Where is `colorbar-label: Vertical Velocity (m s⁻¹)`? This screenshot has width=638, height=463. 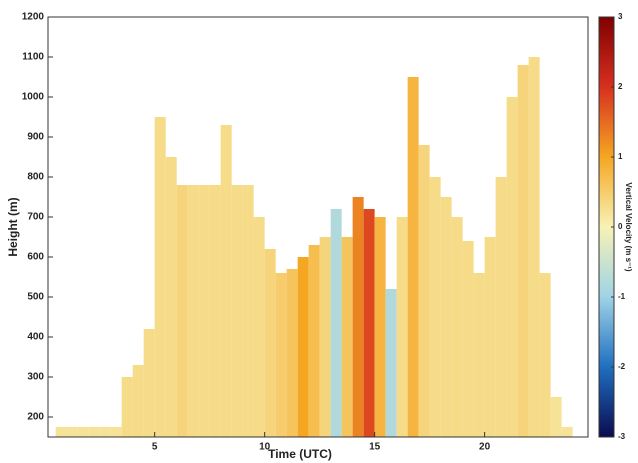
colorbar-label: Vertical Velocity (m s⁻¹) is located at coordinates (628, 226).